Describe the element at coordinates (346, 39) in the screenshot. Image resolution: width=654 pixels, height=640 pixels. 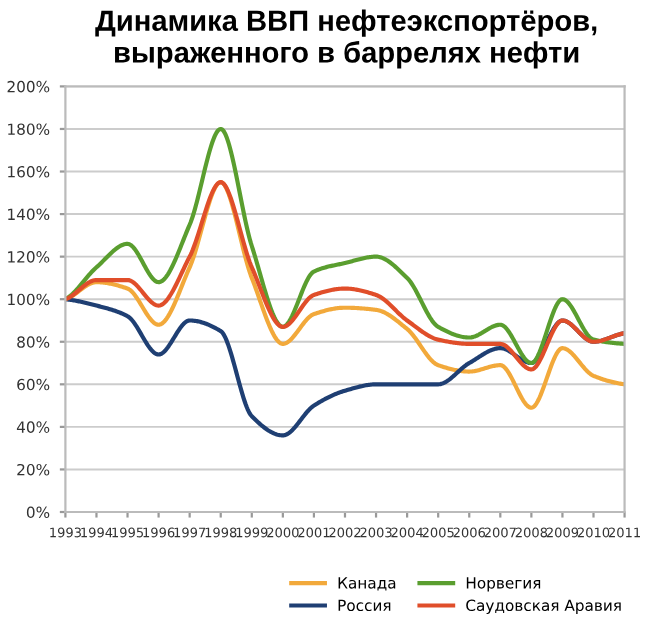
I see `chart-title: Динамика ВВП нефтеэкспортёров, выраженного в баррелях нефти` at that location.